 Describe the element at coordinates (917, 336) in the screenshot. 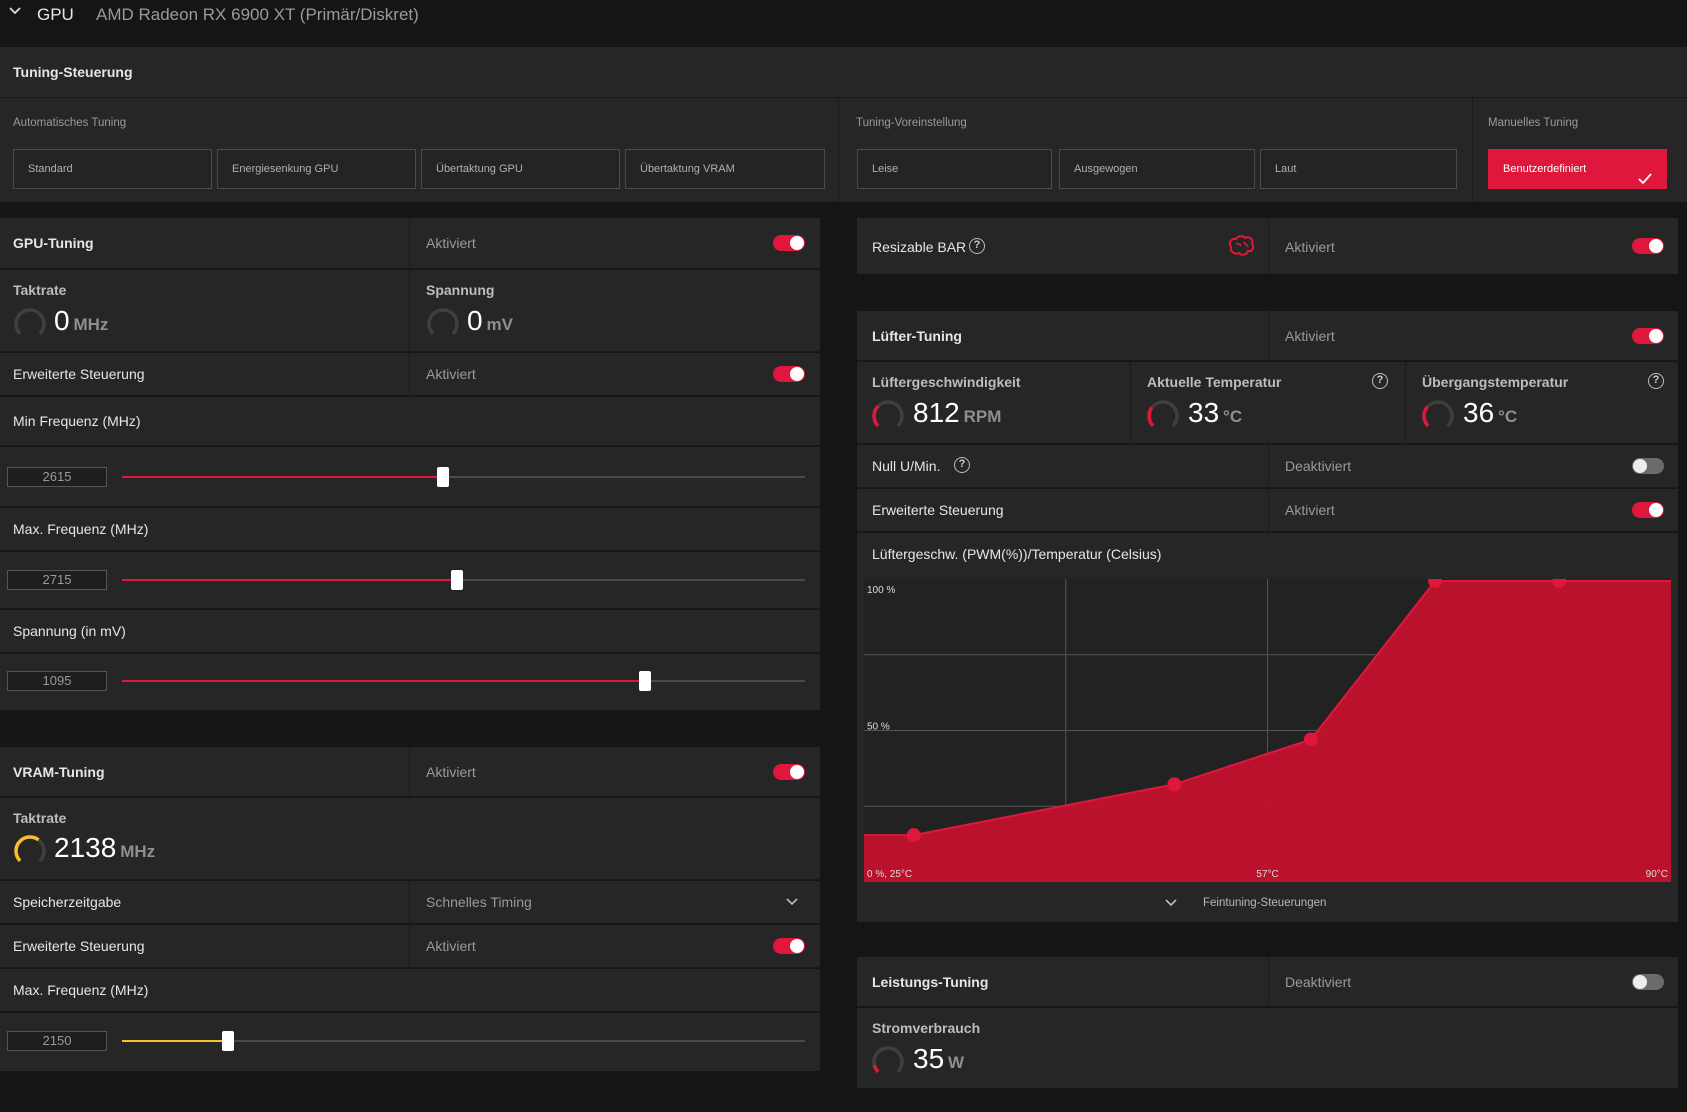

I see `fan-tuning-title: Lüfter-Tuning` at that location.